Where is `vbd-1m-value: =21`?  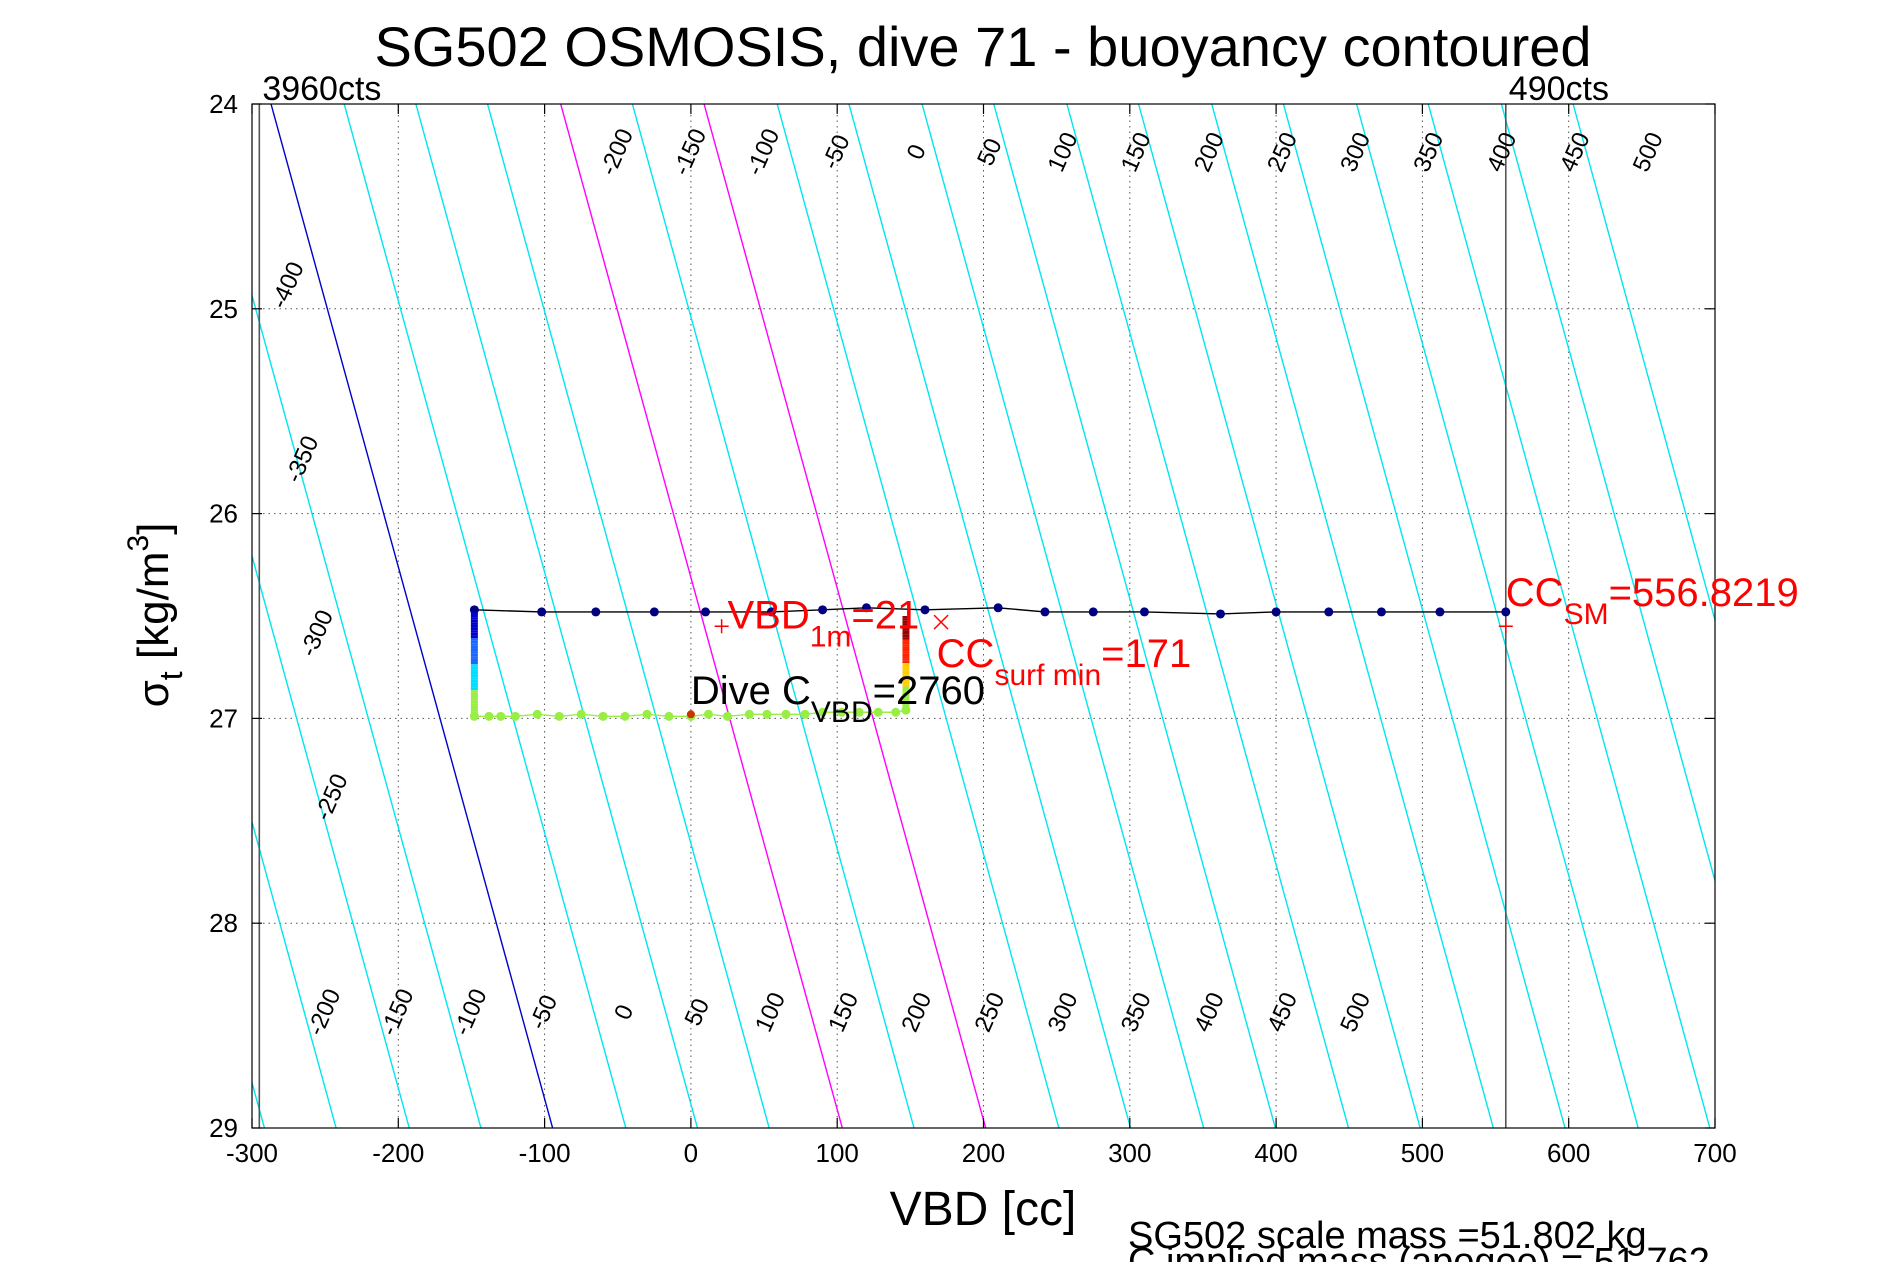 vbd-1m-value: =21 is located at coordinates (885, 615).